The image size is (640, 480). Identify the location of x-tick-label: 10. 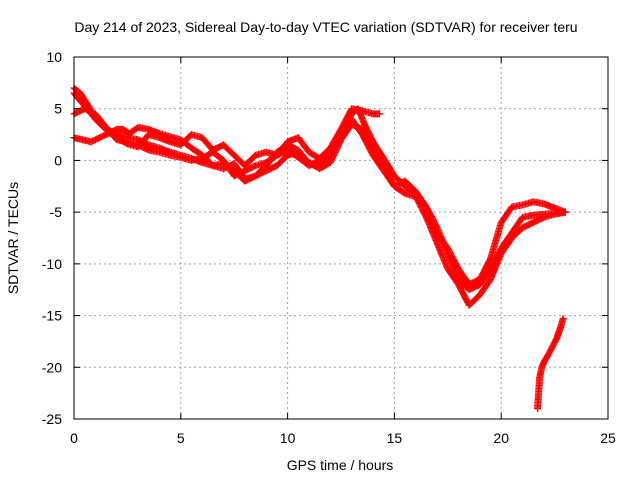
(288, 438).